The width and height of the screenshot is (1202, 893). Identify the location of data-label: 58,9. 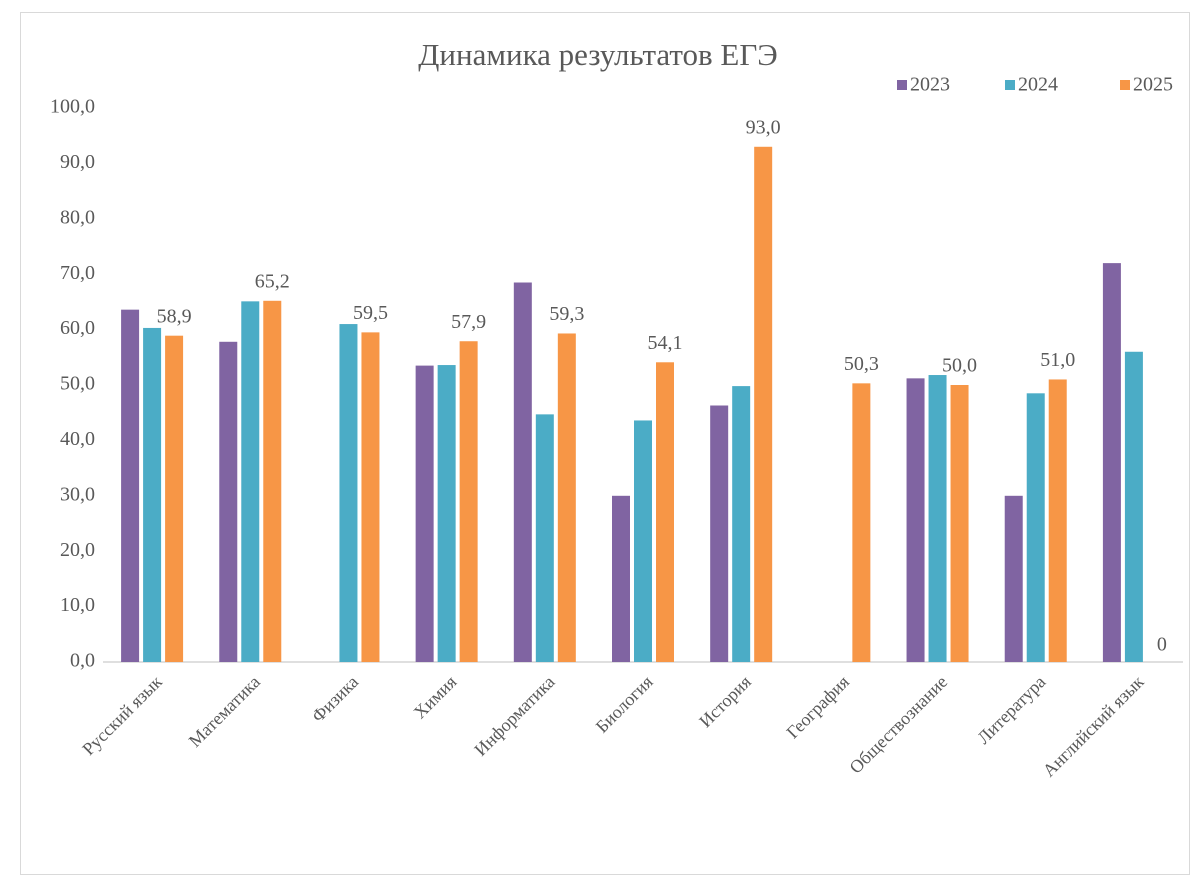
(174, 316).